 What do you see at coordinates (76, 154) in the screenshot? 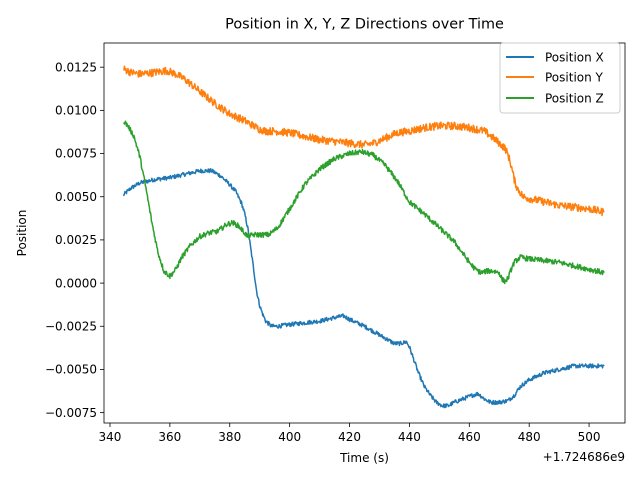
I see `y-tick-label: 0.0075` at bounding box center [76, 154].